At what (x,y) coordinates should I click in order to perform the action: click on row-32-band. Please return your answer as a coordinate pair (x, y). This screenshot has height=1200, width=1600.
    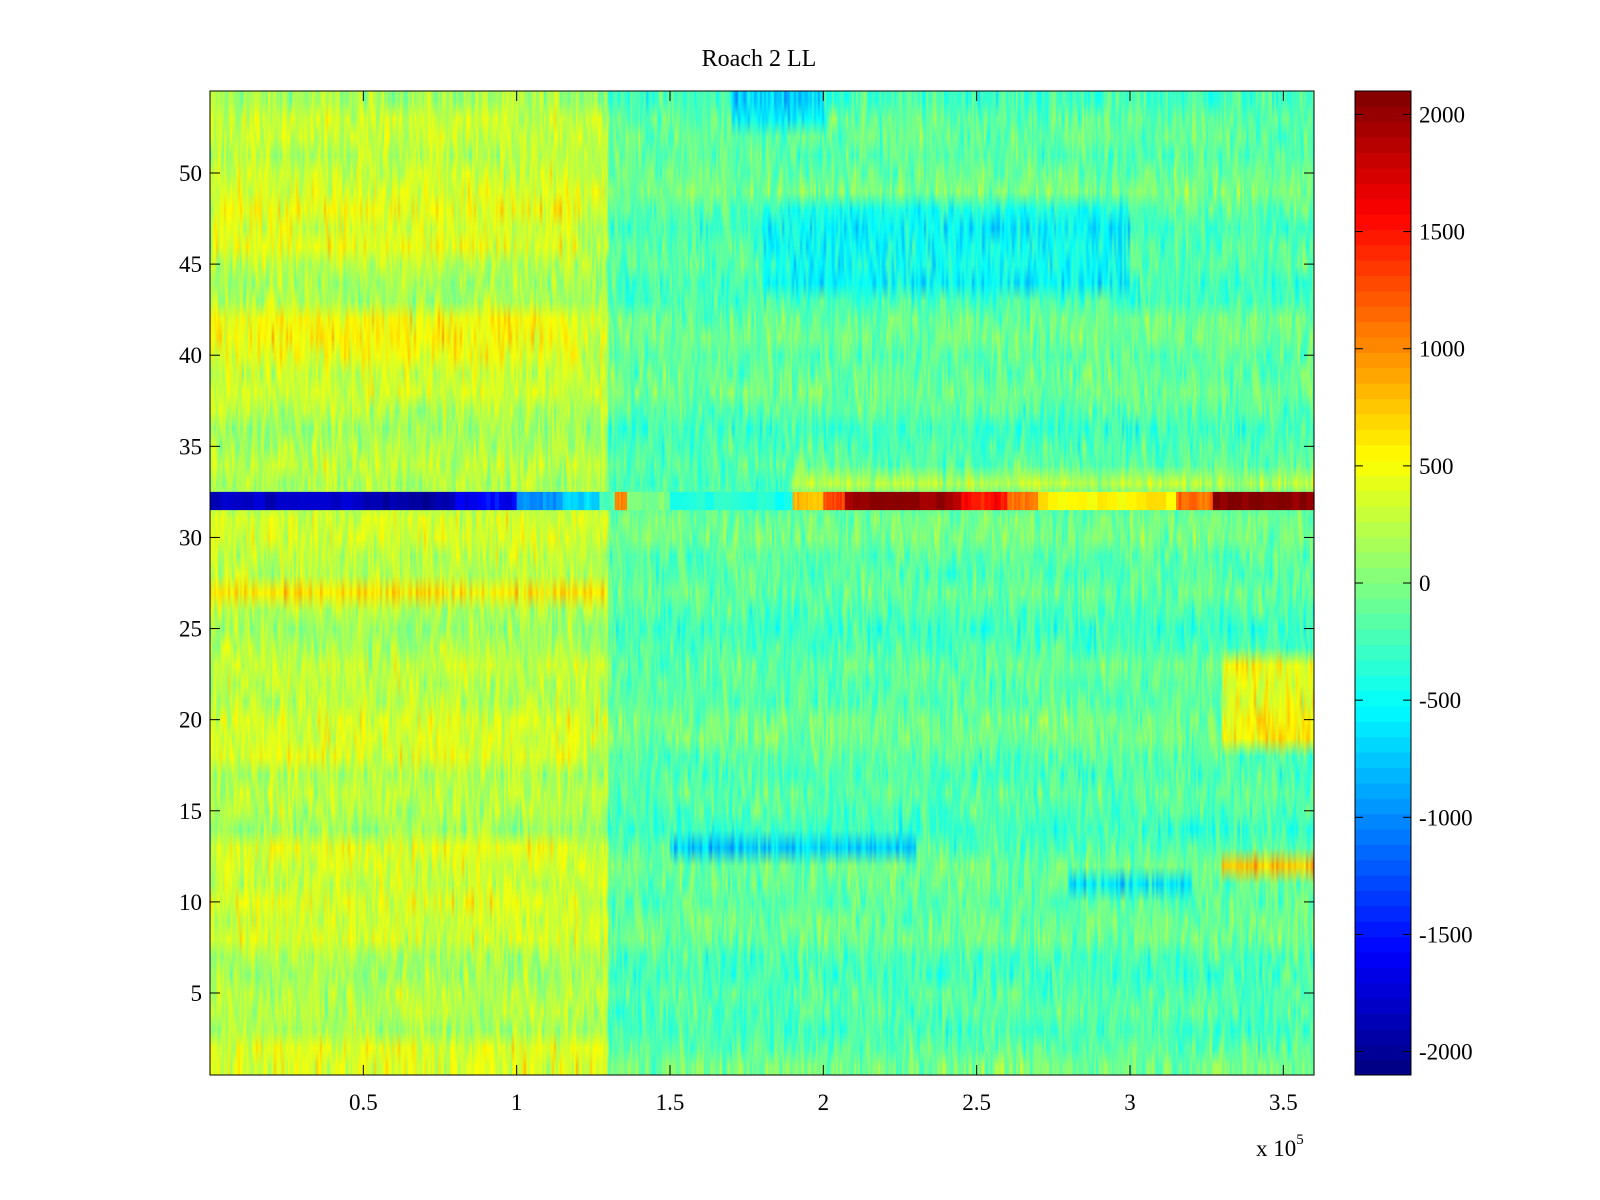
    Looking at the image, I should click on (762, 501).